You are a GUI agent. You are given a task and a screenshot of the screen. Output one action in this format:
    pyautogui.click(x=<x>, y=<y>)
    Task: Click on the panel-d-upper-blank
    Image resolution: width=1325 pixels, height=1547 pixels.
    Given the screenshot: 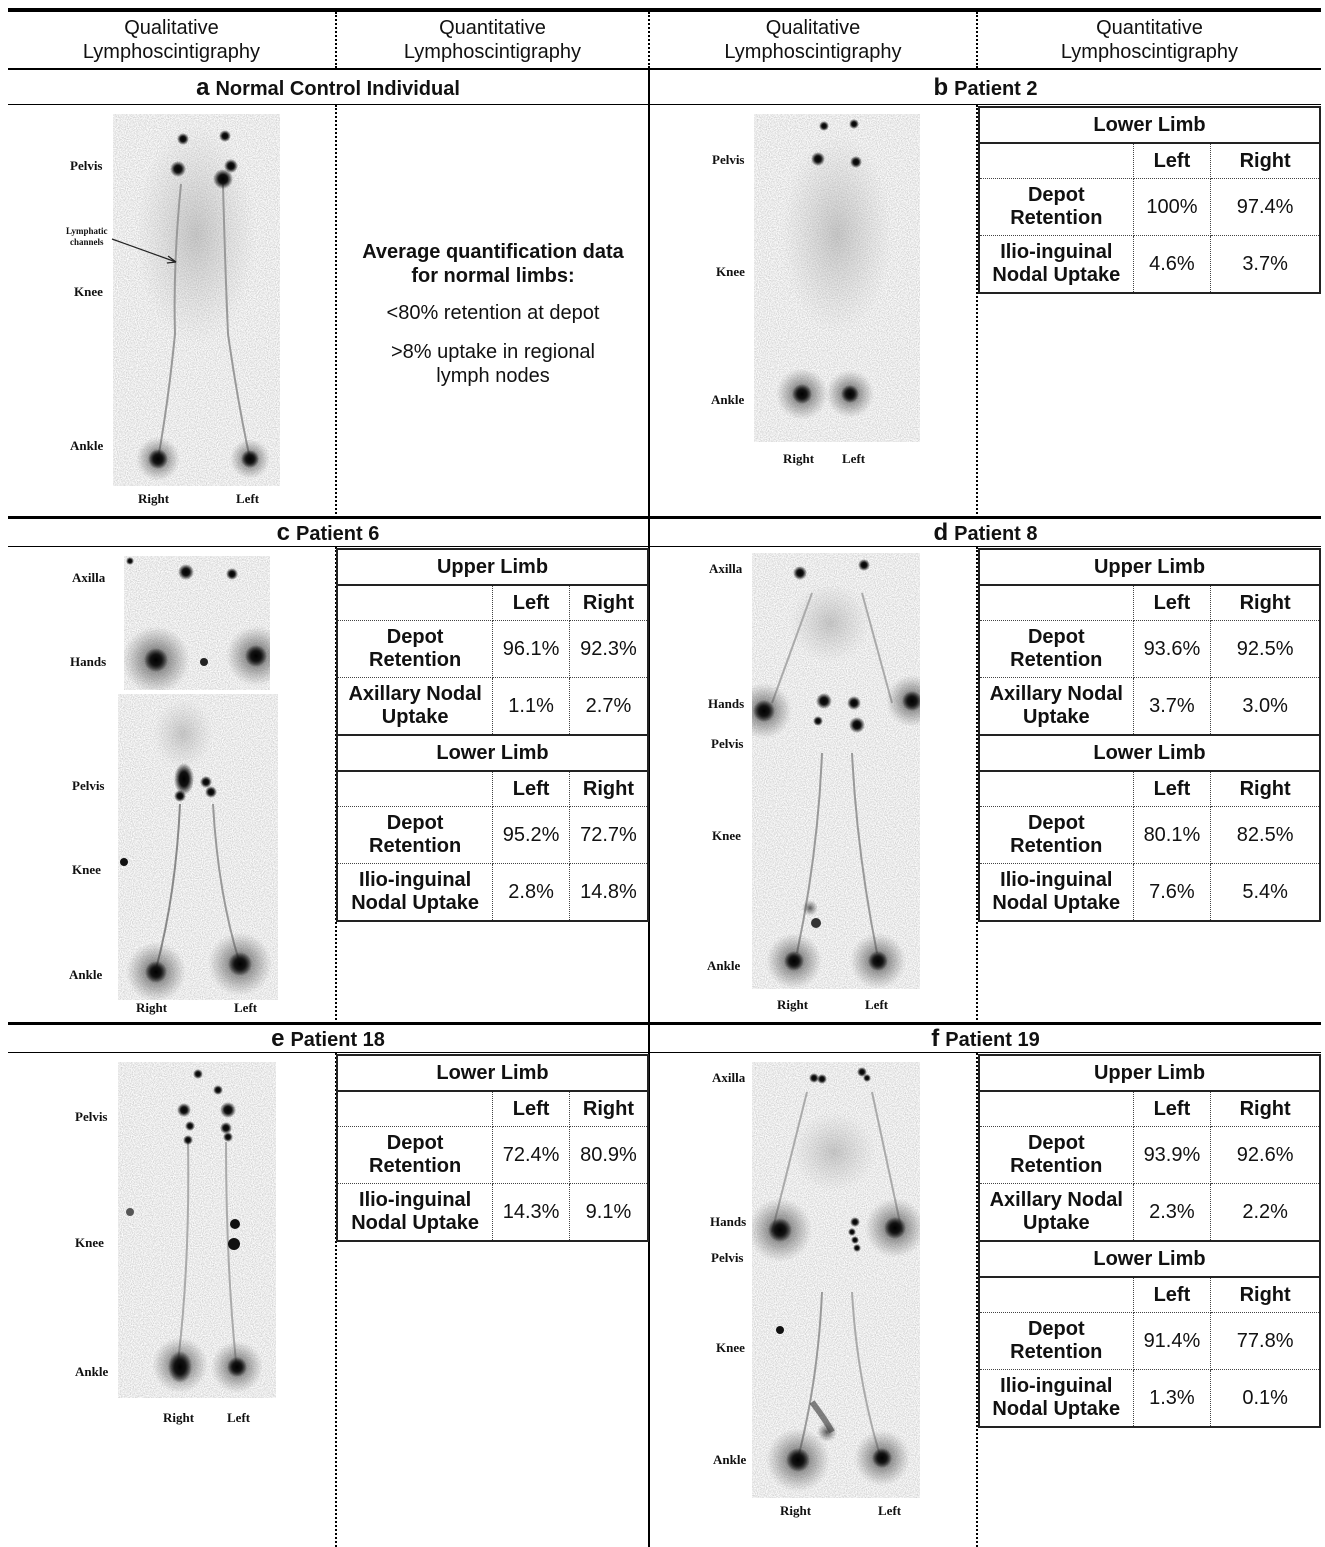 What is the action you would take?
    pyautogui.click(x=1056, y=603)
    